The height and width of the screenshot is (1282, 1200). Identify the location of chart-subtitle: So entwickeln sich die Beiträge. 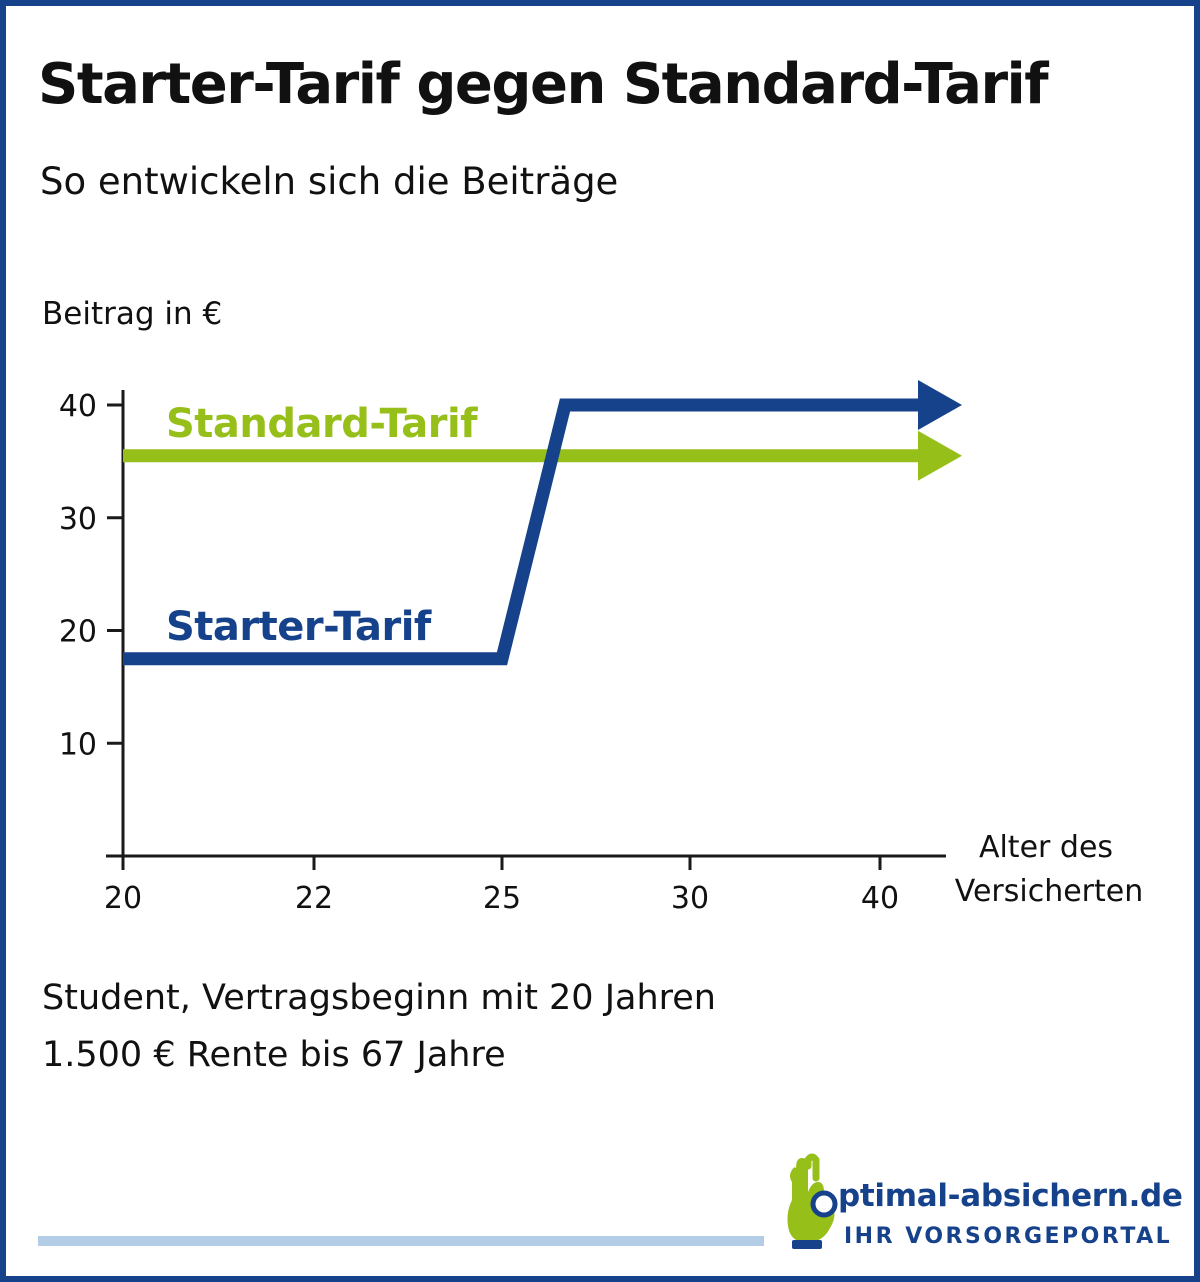
(329, 181).